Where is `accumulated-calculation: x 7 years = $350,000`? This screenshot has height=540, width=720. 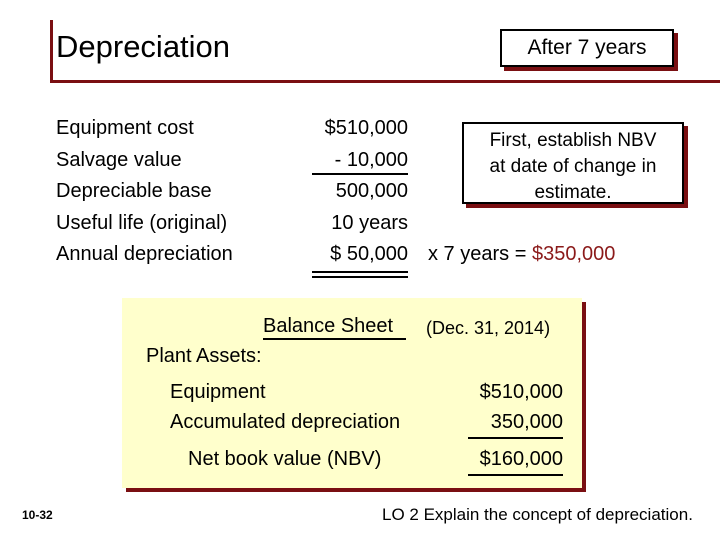 accumulated-calculation: x 7 years = $350,000 is located at coordinates (521, 254).